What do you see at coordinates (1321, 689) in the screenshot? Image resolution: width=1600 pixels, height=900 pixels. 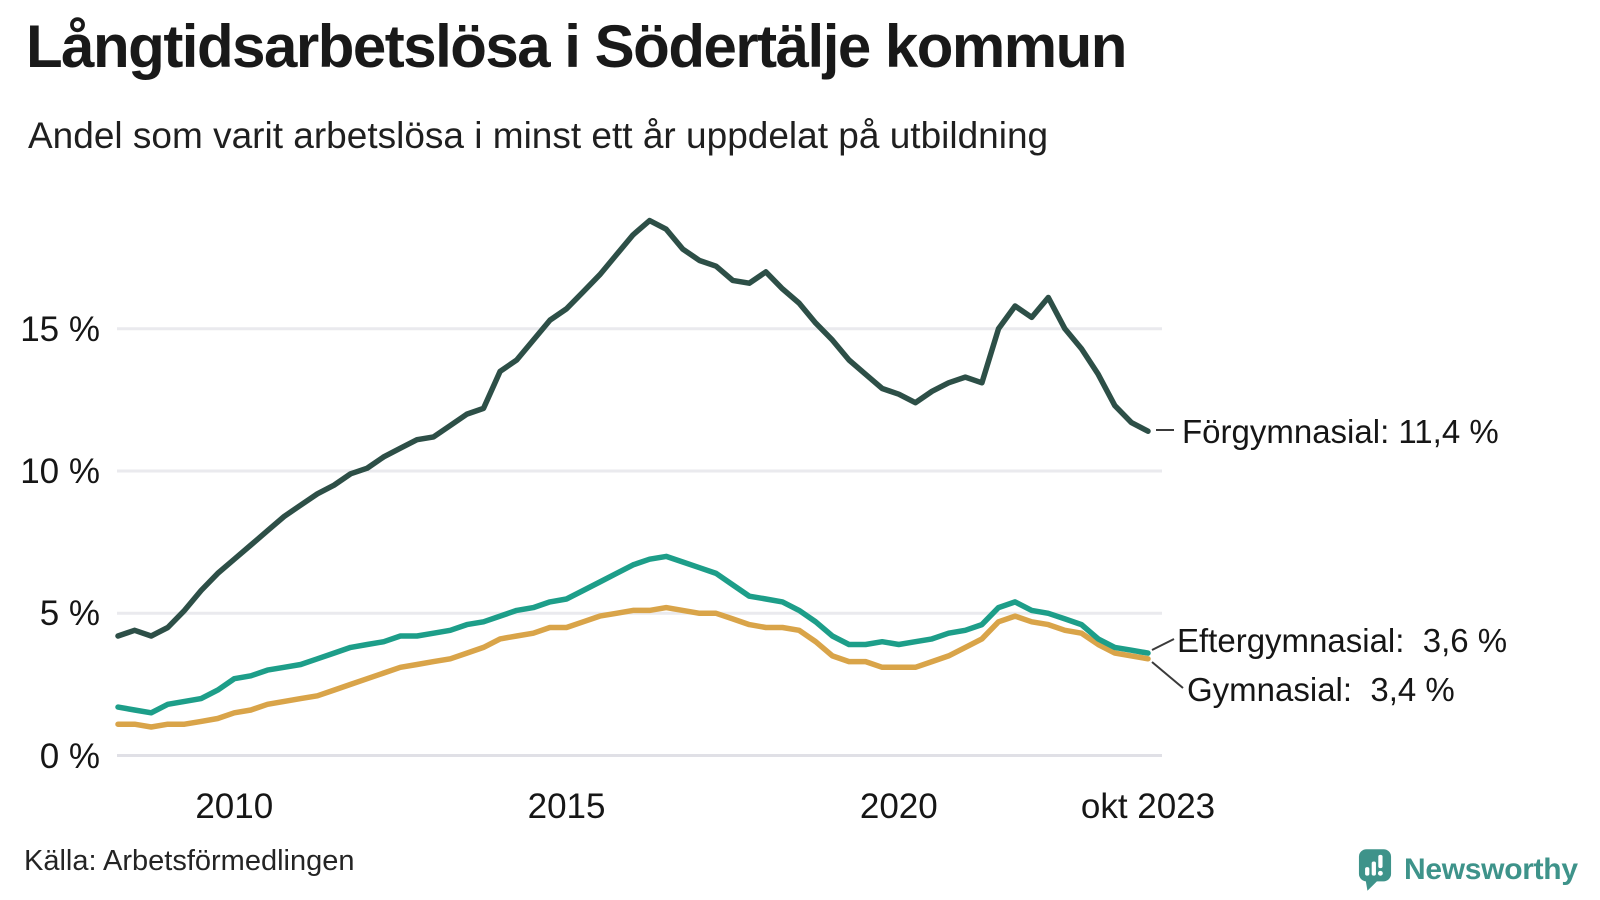 I see `series-label-gymnasial: Gymnasial: 3,4 %` at bounding box center [1321, 689].